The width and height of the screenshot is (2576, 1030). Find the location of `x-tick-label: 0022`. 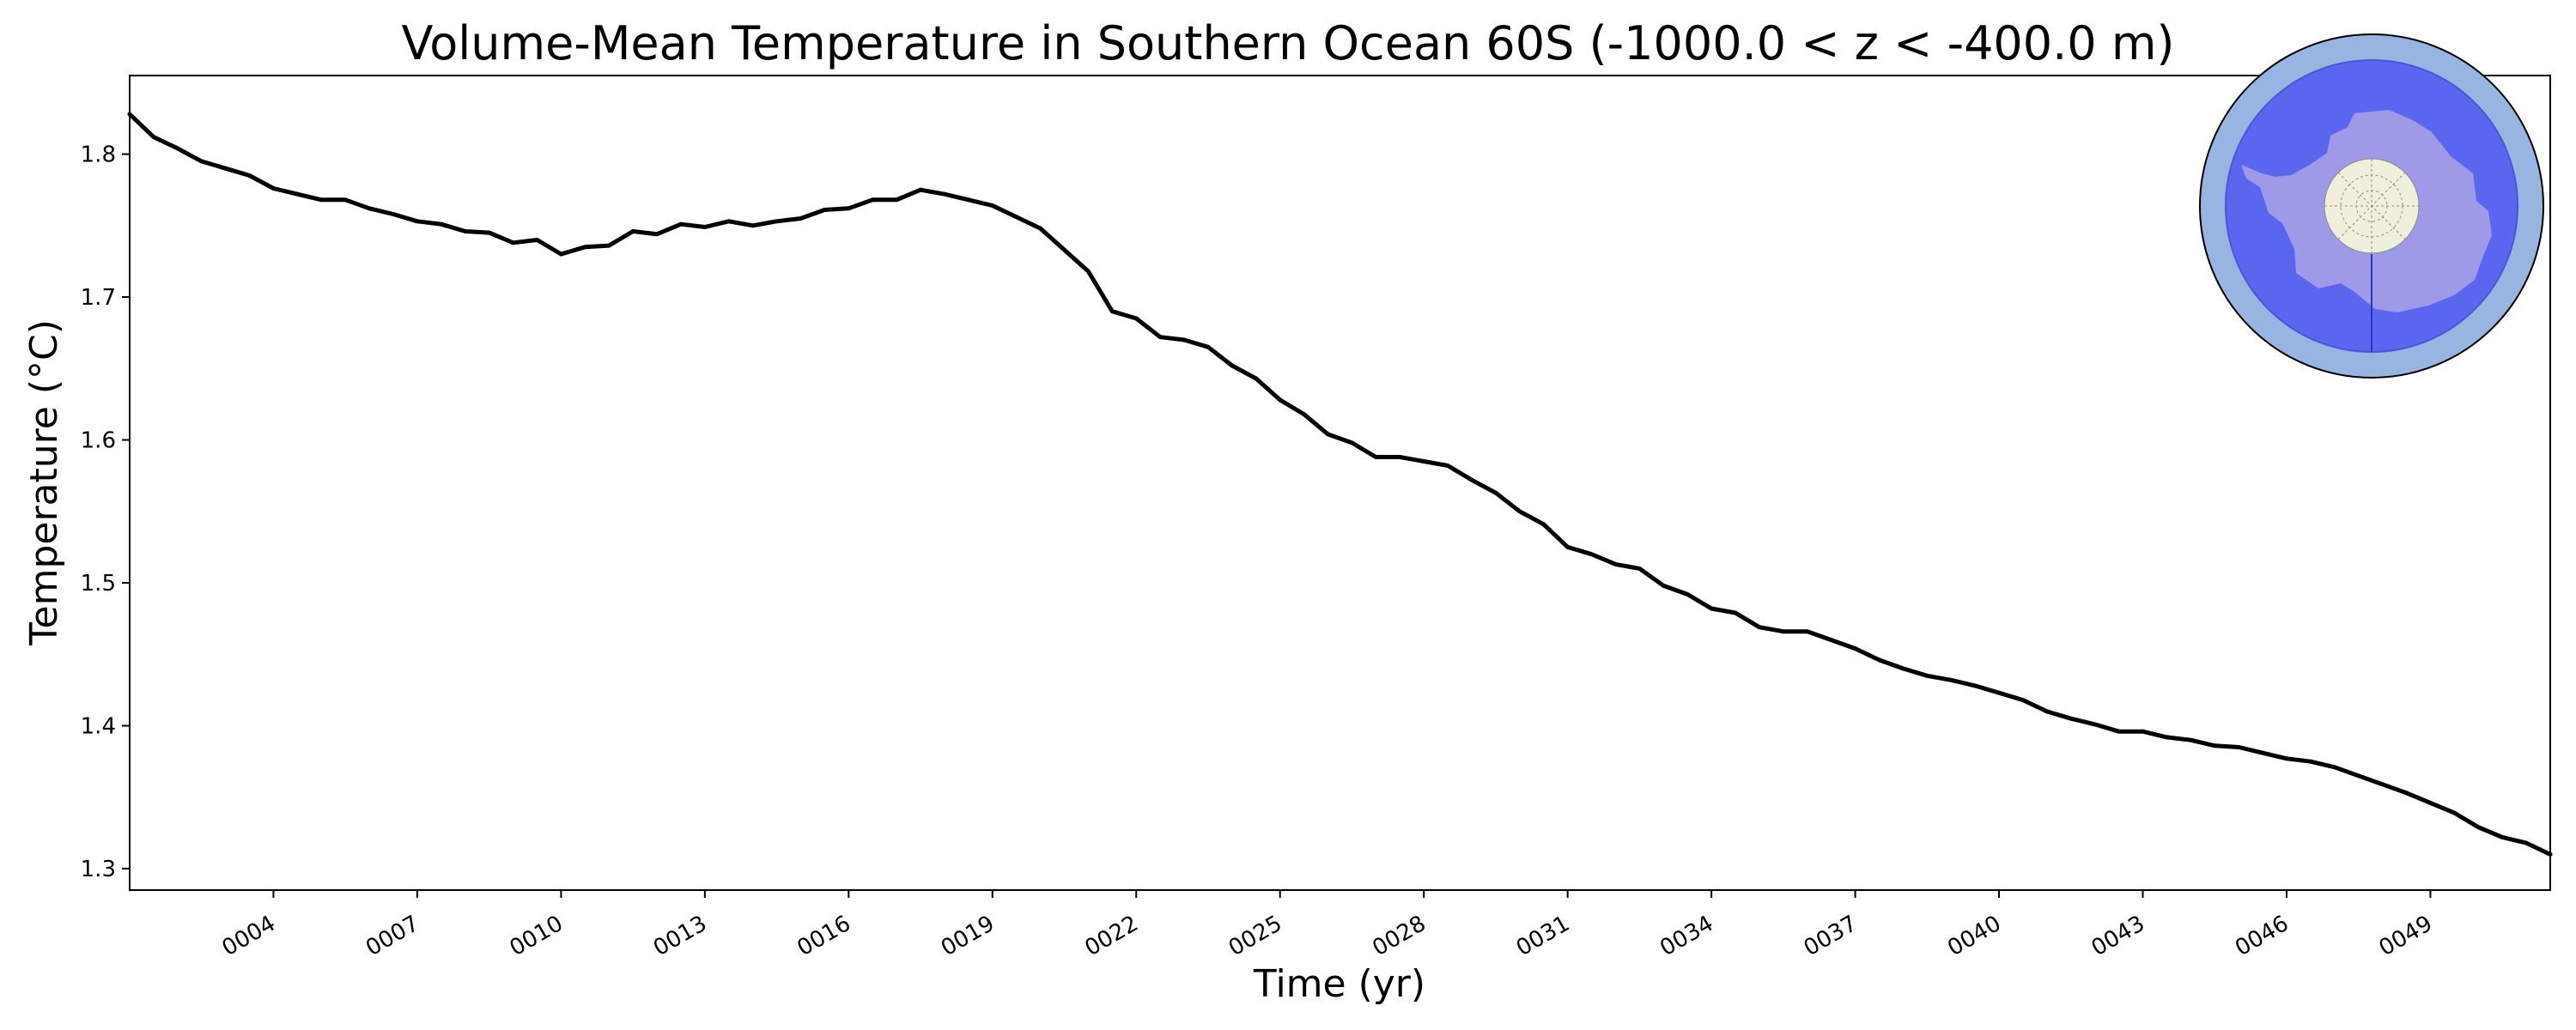

x-tick-label: 0022 is located at coordinates (1111, 936).